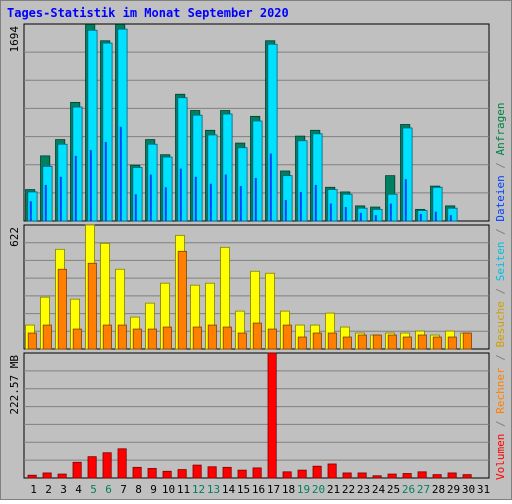 This screenshot has height=504, width=512. Describe the element at coordinates (93, 489) in the screenshot. I see `x-tick-label: 5` at that location.